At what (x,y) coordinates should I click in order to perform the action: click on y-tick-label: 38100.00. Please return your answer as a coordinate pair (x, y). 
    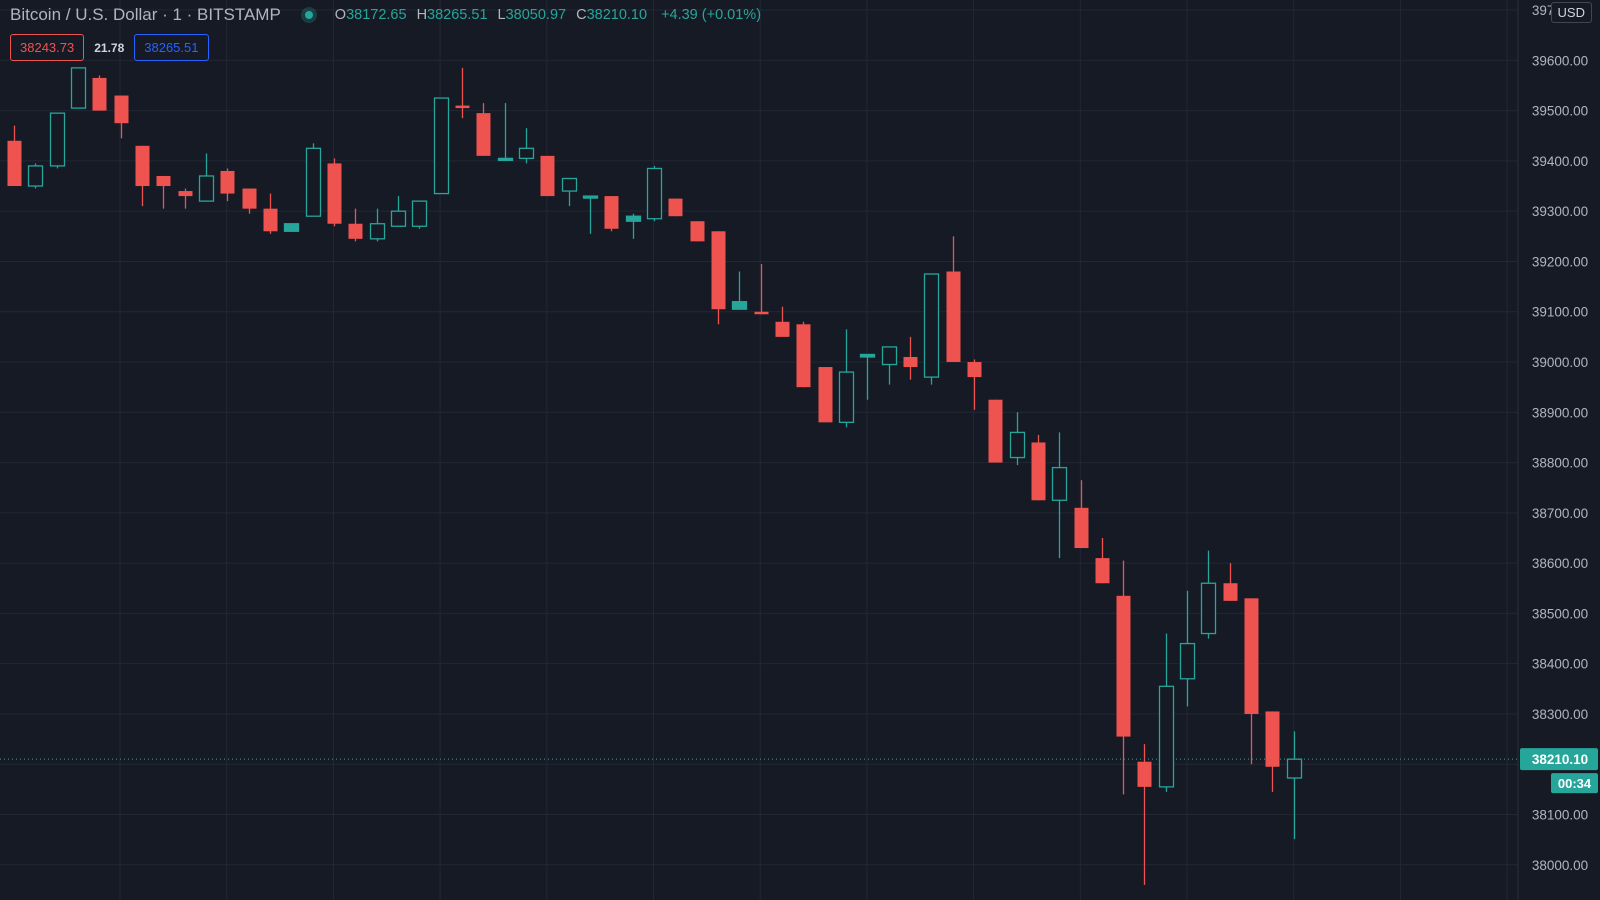
    Looking at the image, I should click on (1560, 815).